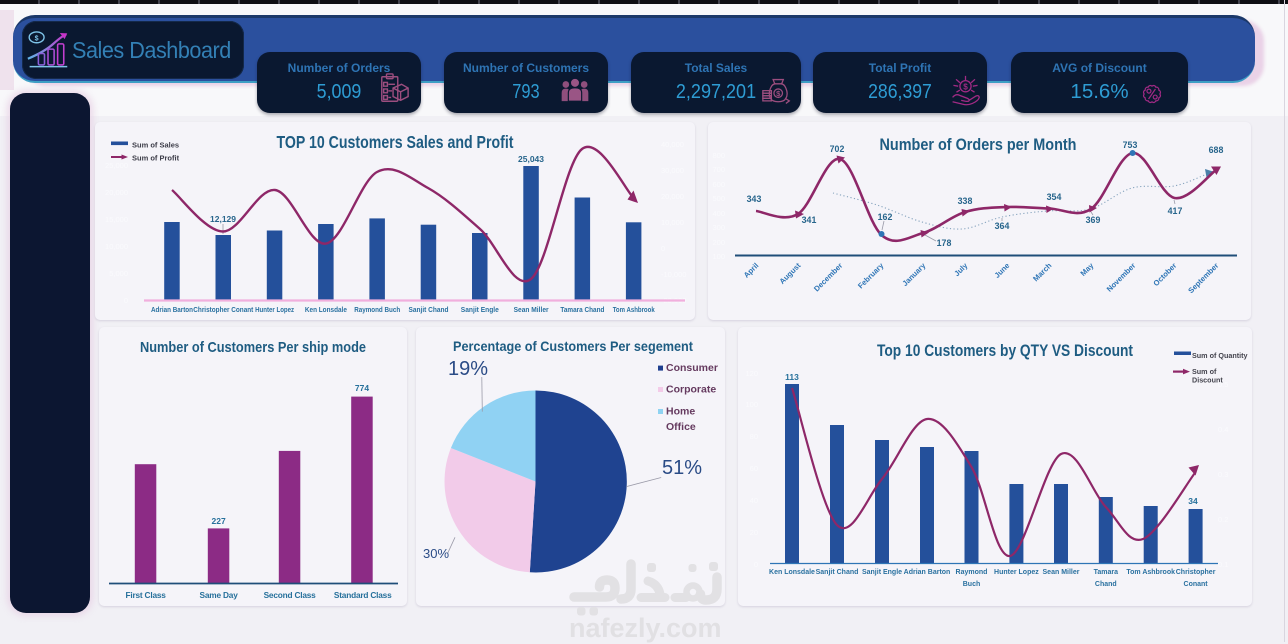 Image resolution: width=1288 pixels, height=644 pixels. Describe the element at coordinates (972, 572) in the screenshot. I see `svg-text: Raymond` at that location.